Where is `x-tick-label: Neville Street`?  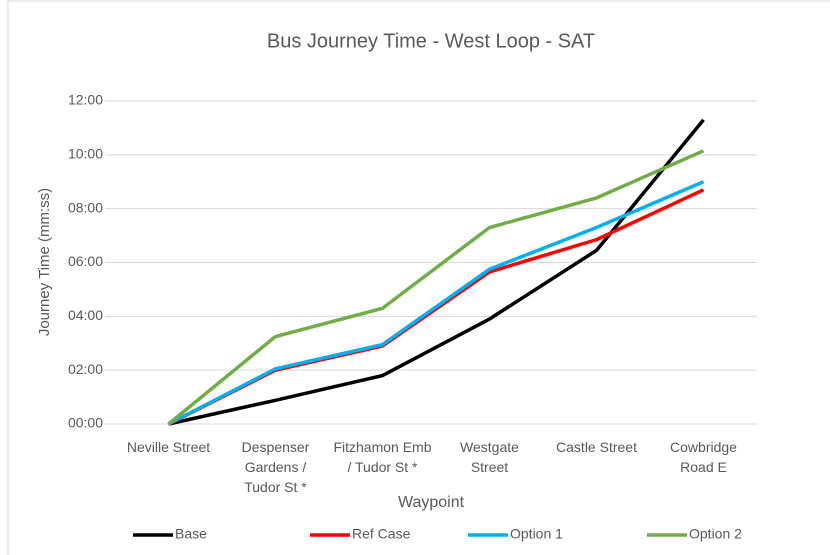 x-tick-label: Neville Street is located at coordinates (168, 447).